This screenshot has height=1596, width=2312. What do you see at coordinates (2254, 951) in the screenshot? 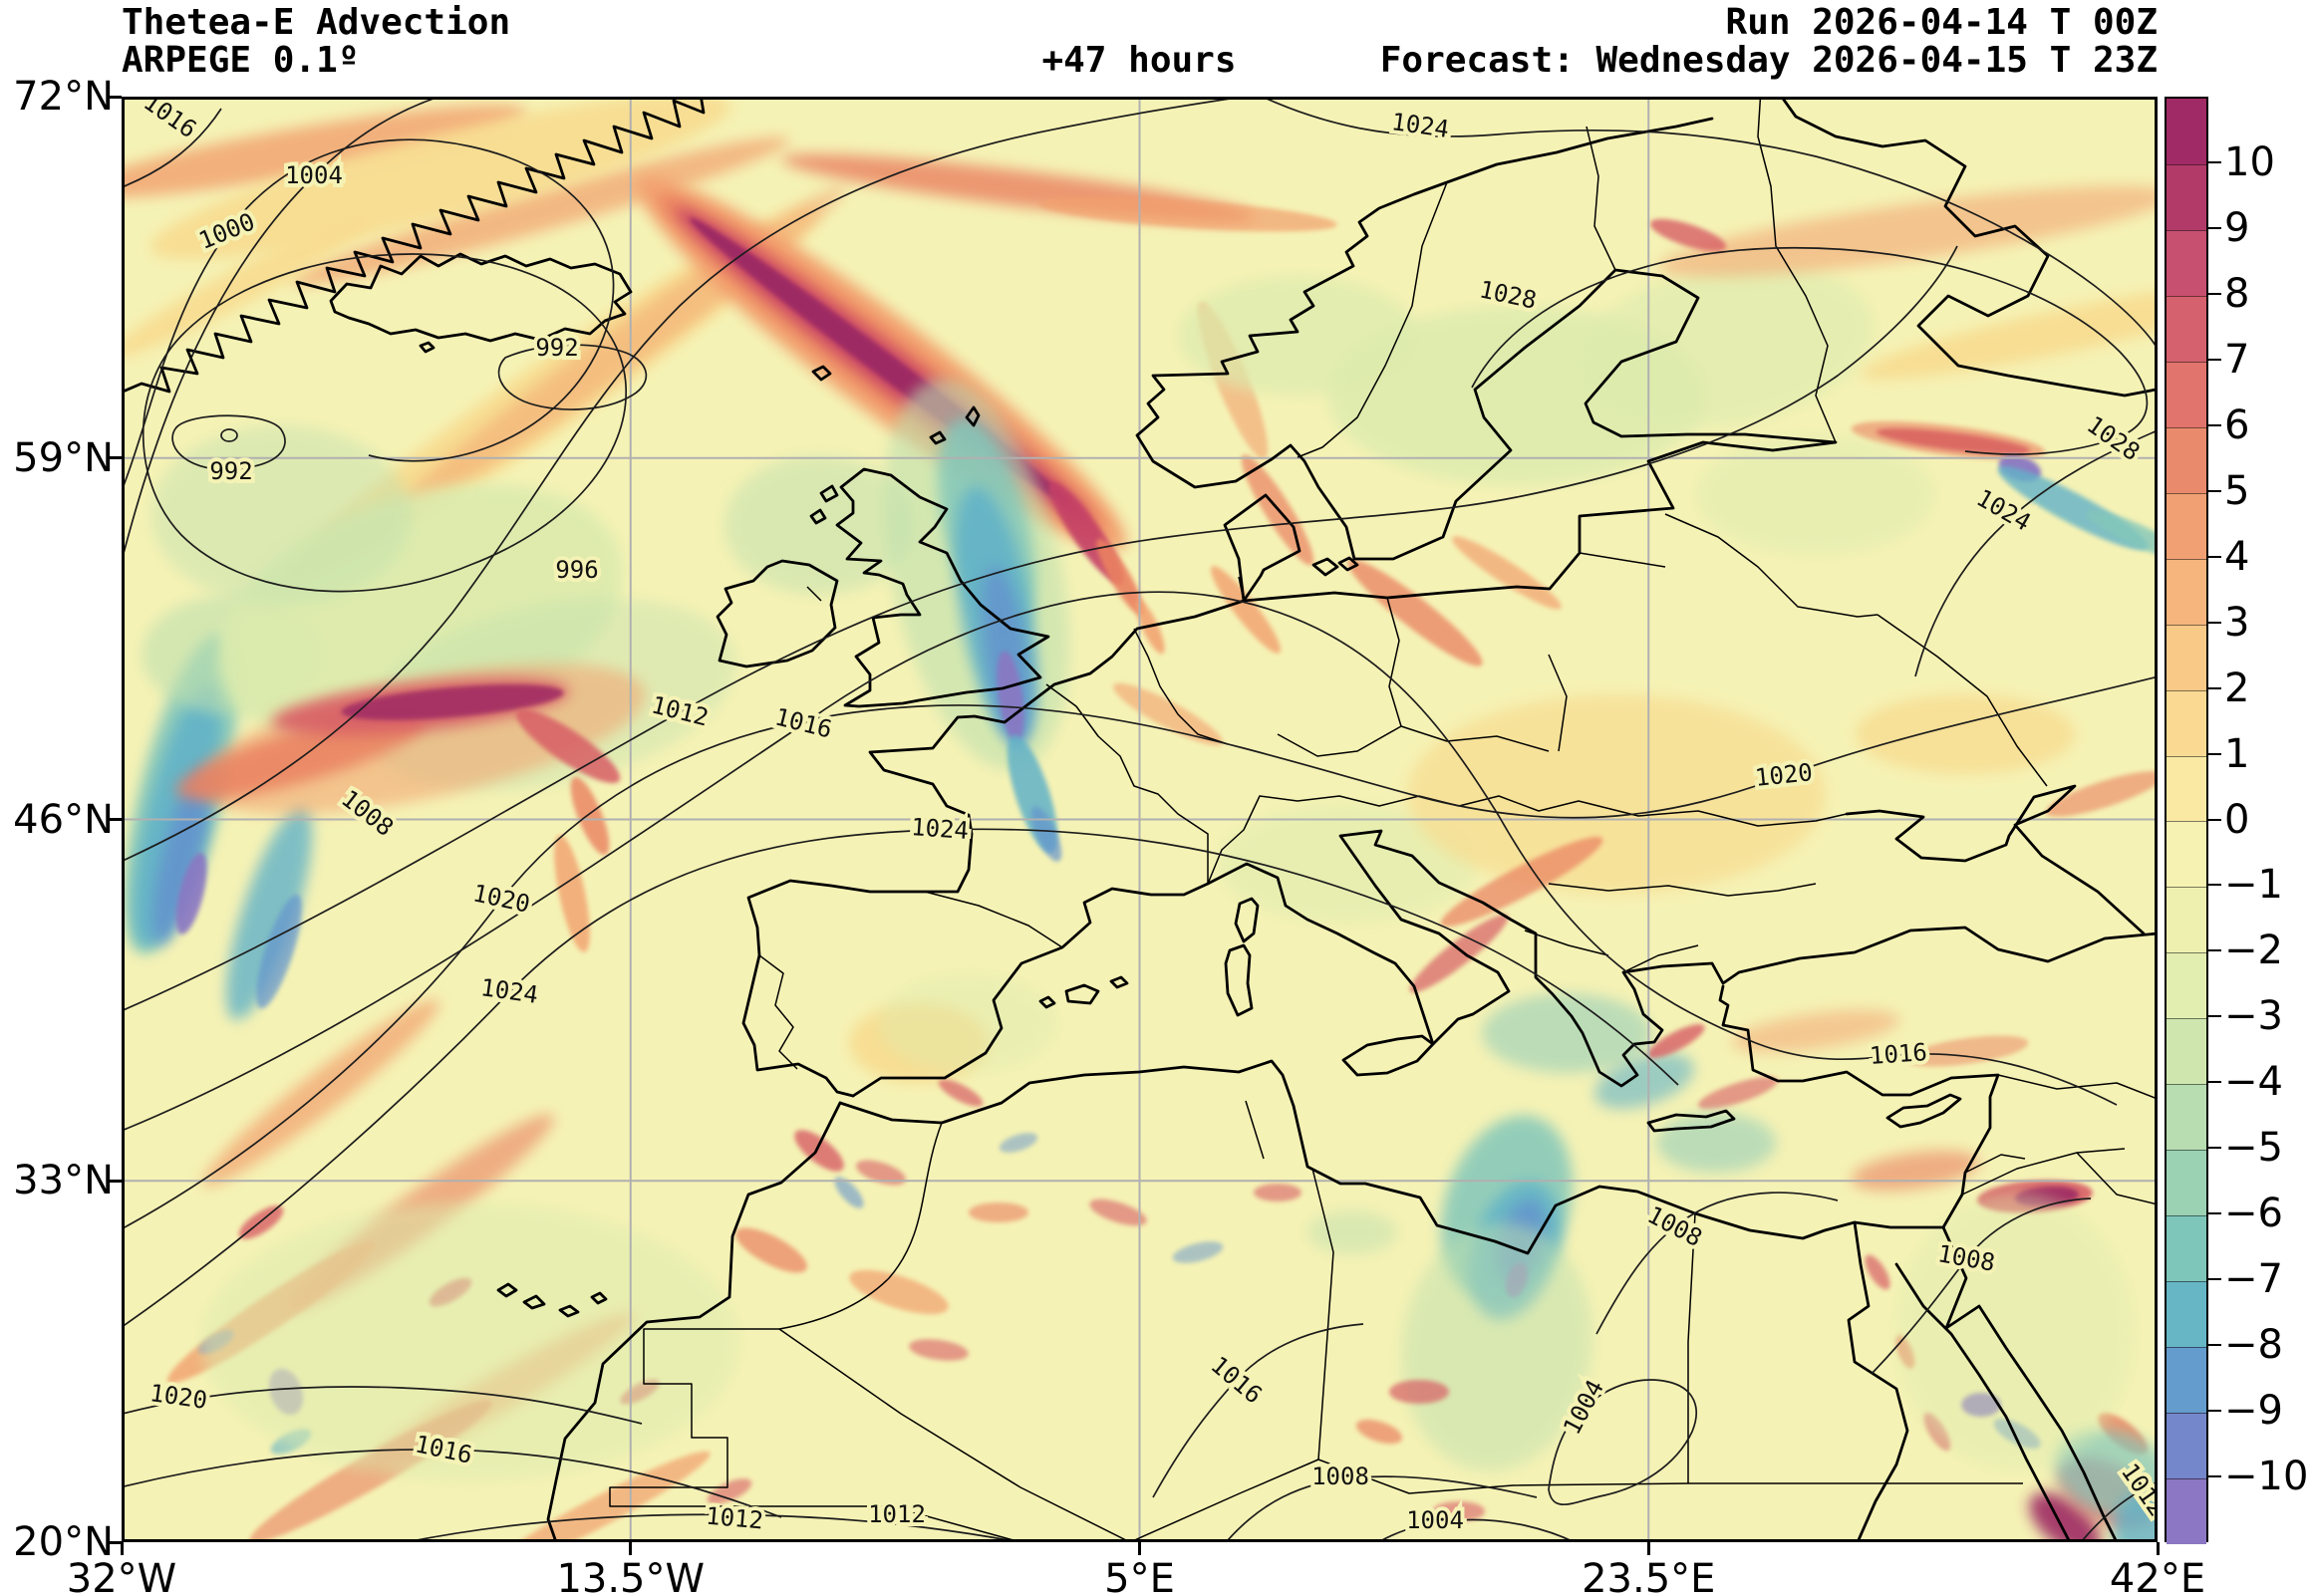
I see `colorbar-tick-label: −2` at bounding box center [2254, 951].